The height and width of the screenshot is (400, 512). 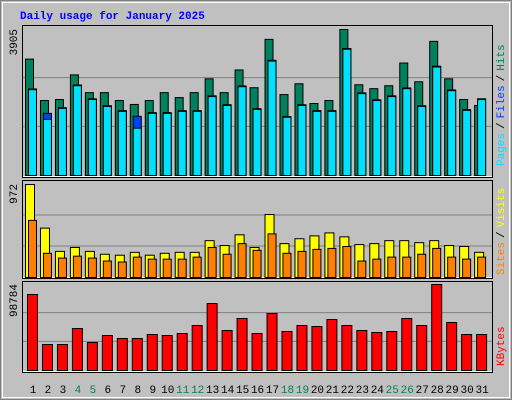 What do you see at coordinates (33, 391) in the screenshot?
I see `x-tick-label: 1` at bounding box center [33, 391].